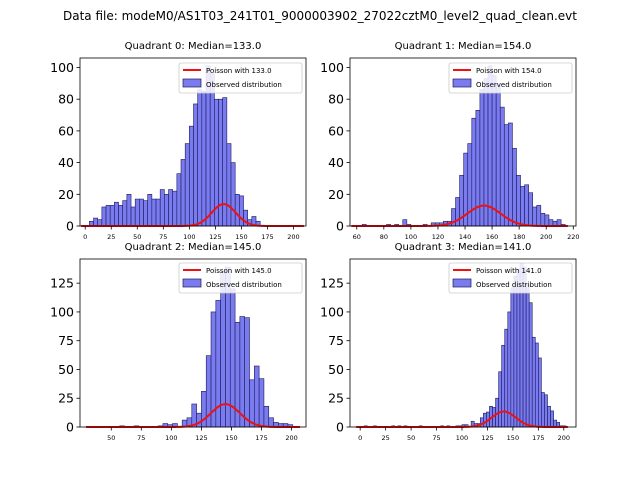 This screenshot has height=480, width=640. Describe the element at coordinates (465, 237) in the screenshot. I see `x-tick-label: 140` at that location.